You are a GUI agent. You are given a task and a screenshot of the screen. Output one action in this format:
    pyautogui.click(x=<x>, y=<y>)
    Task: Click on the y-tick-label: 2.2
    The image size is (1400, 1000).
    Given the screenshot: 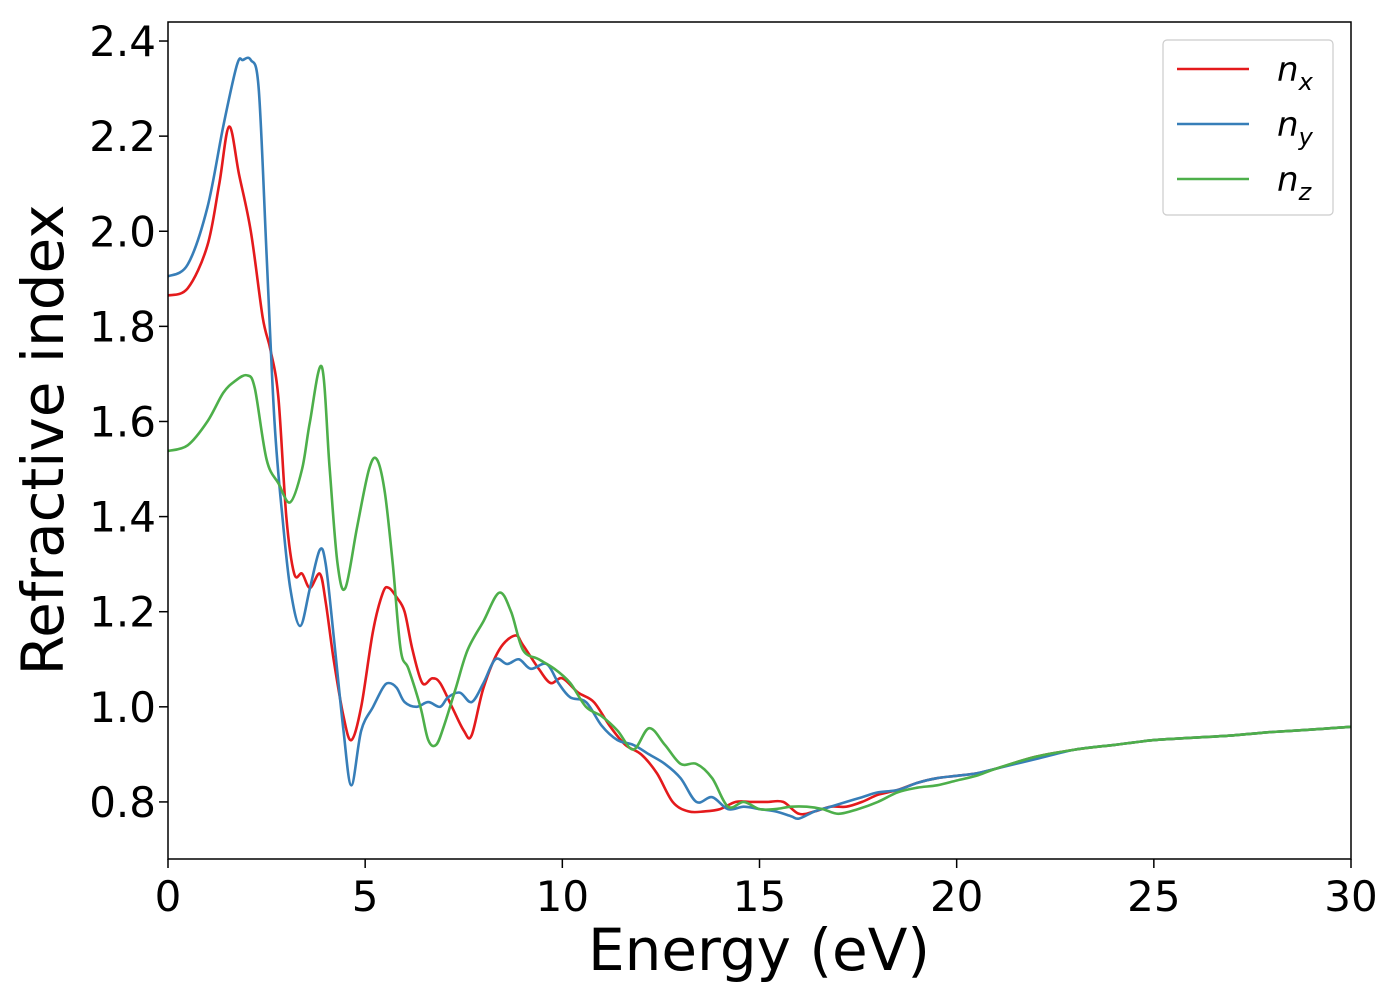 What is the action you would take?
    pyautogui.click(x=122, y=136)
    